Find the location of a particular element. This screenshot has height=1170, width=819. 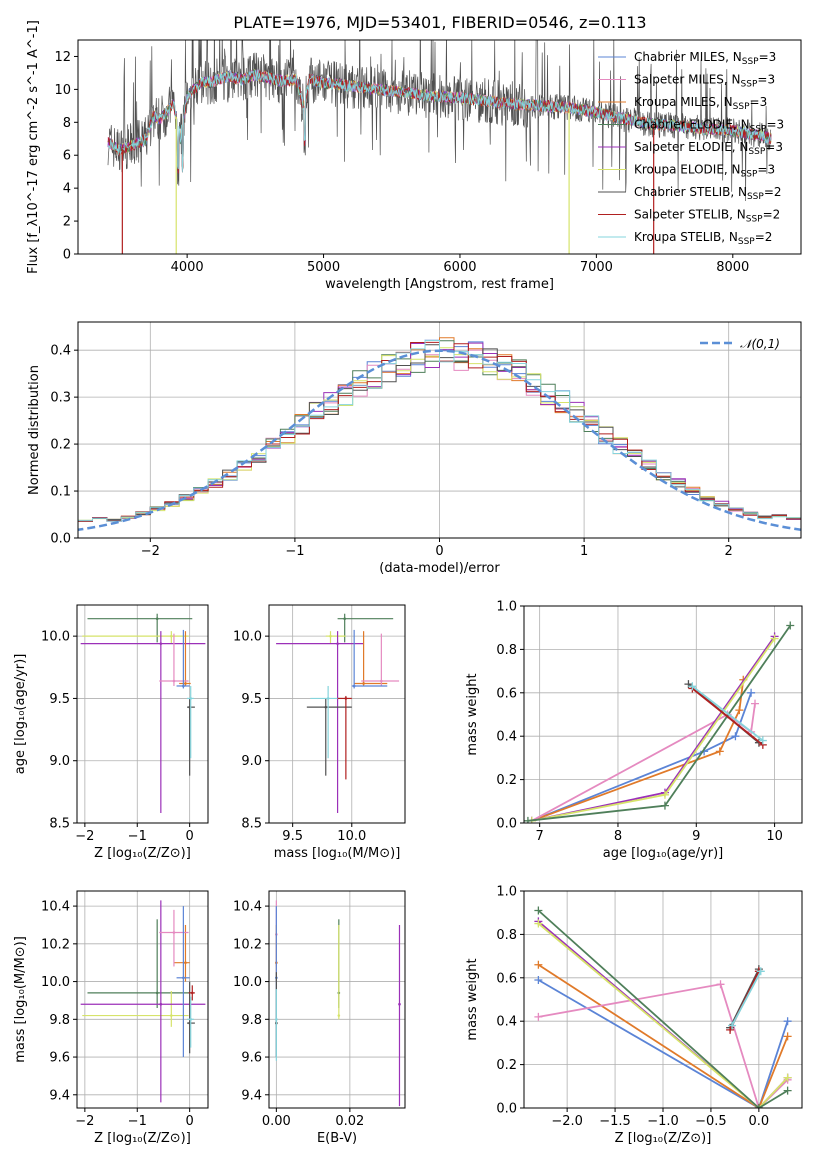

y-tick-label: 8.5 is located at coordinates (251, 824).